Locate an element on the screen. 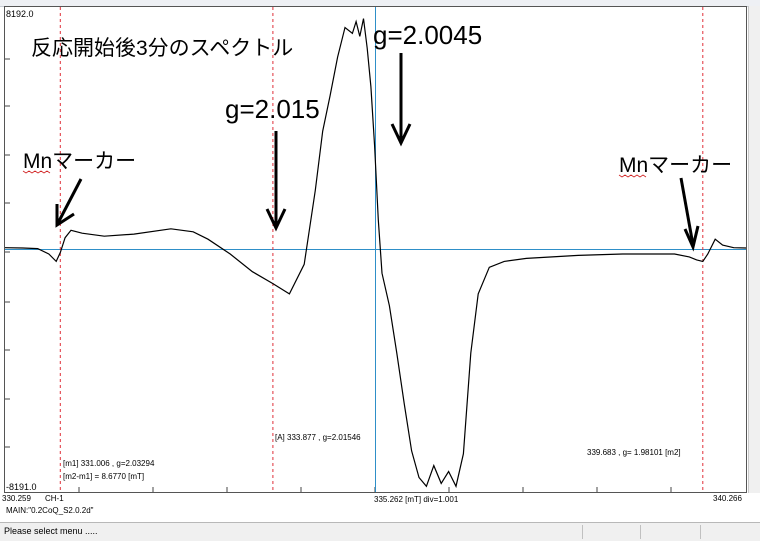 The image size is (760, 541). y-min-label: -8191.0 is located at coordinates (21, 487).